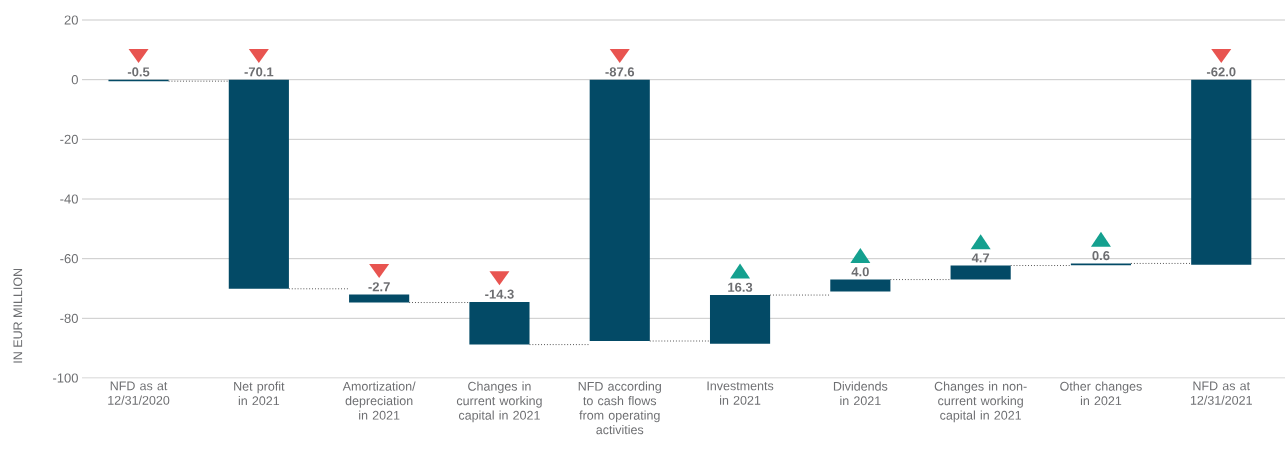  I want to click on x-tick-label: Net profit in 2021, so click(259, 393).